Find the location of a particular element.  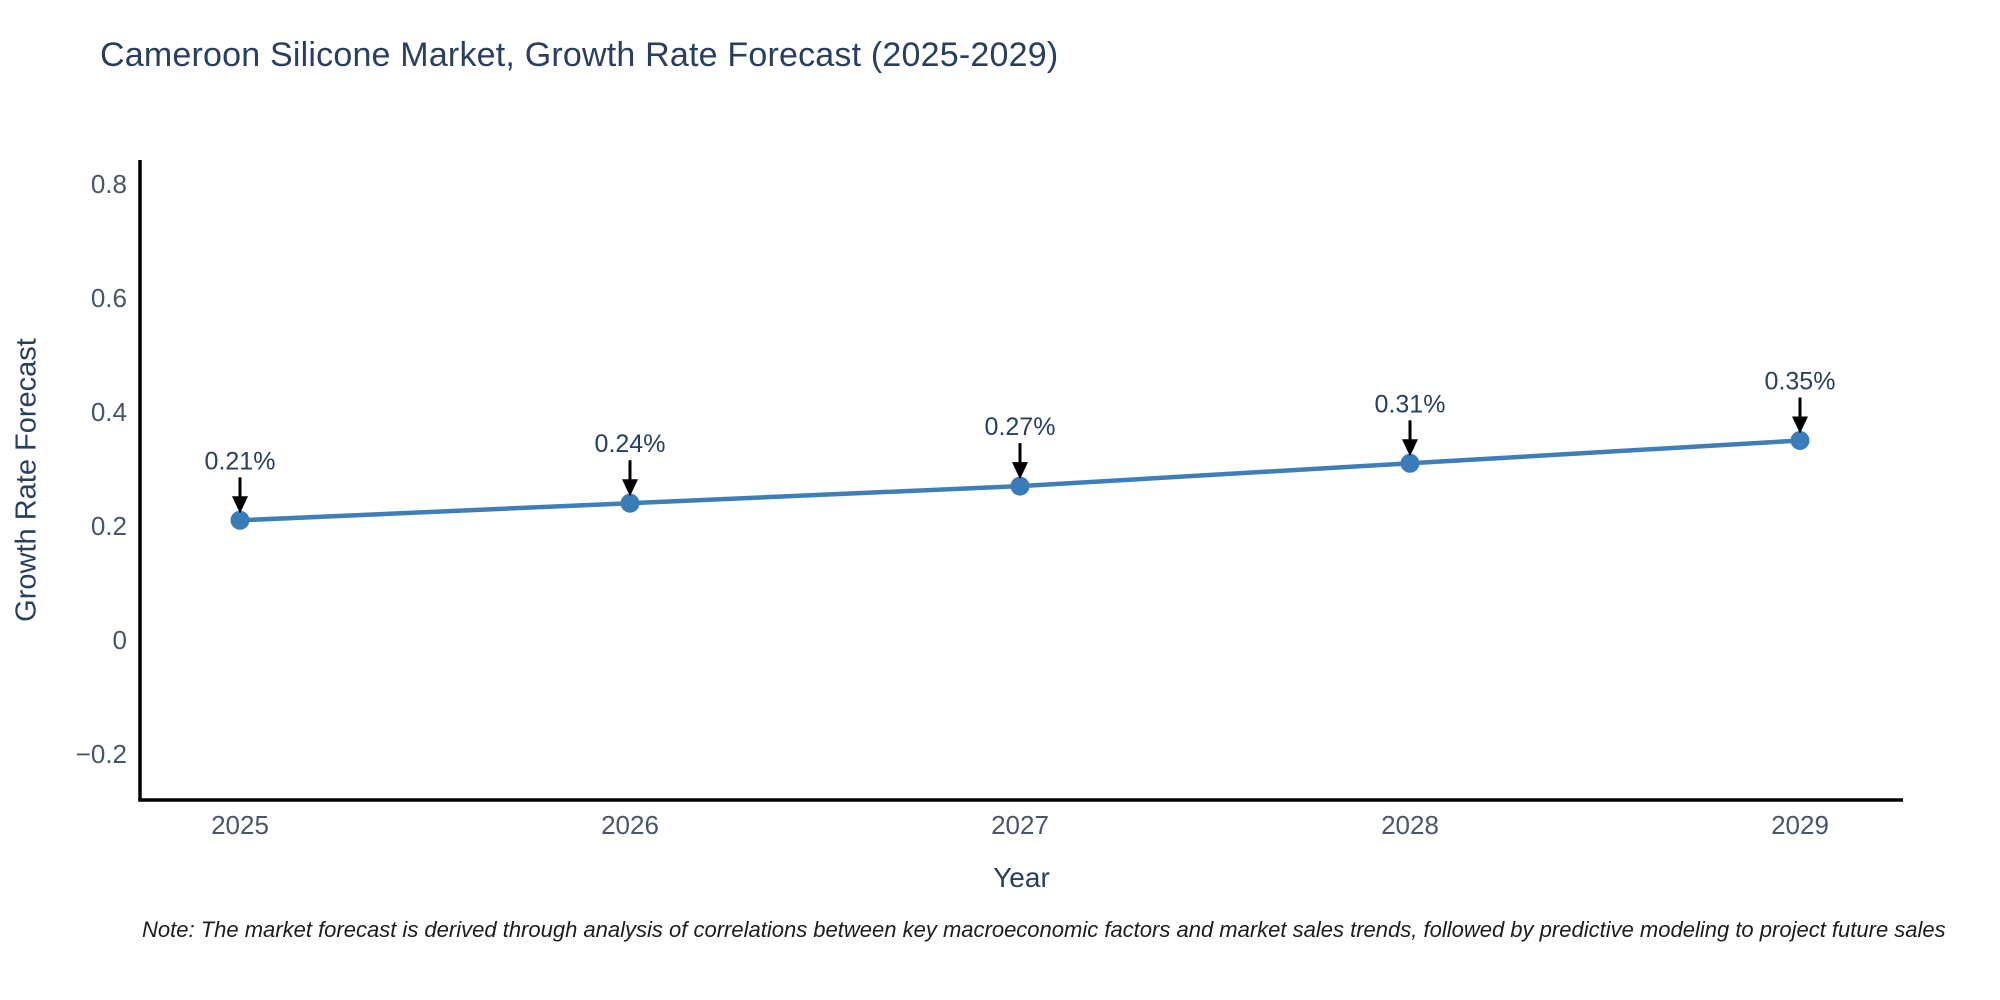

point-annotations: 0.21% 0.24% 0.27% 0.31% 0.35% is located at coordinates (1020, 441).